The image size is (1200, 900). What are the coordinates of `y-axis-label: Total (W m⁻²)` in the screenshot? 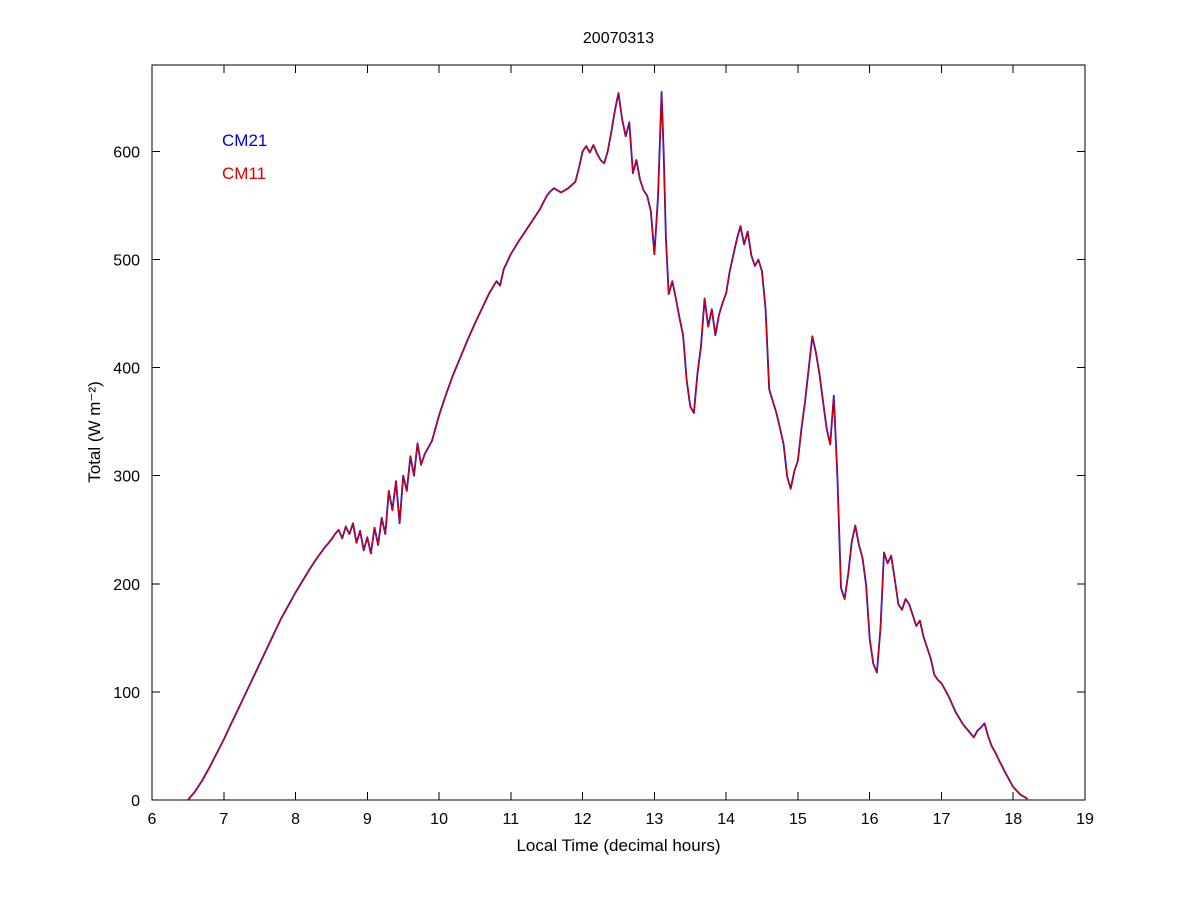 It's located at (94, 432).